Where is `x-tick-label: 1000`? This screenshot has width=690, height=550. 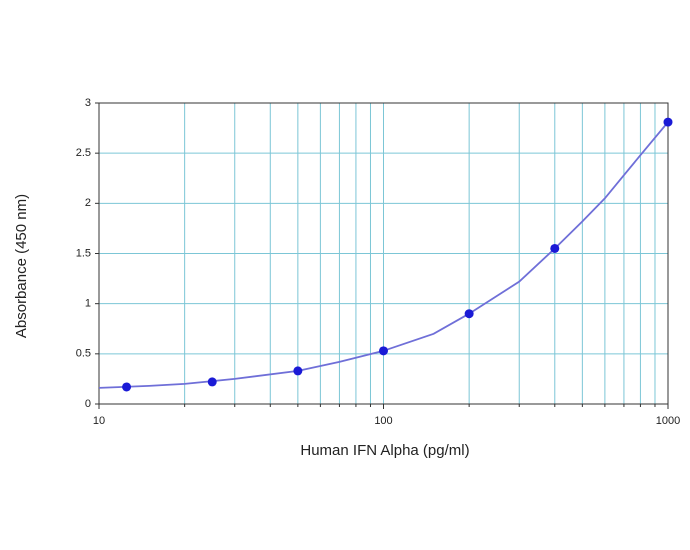
x-tick-label: 1000 is located at coordinates (668, 421).